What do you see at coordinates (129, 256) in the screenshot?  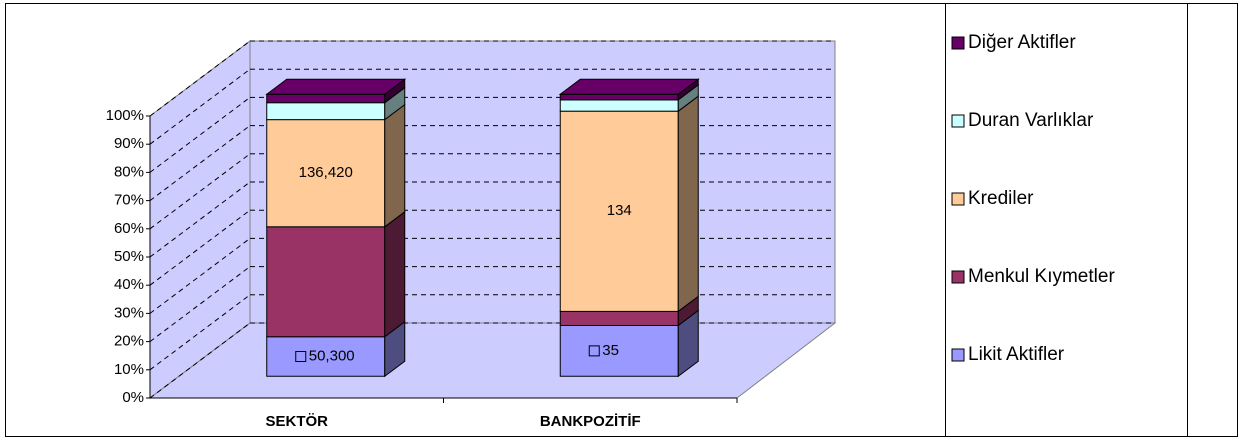 I see `y-tick-label: 50%` at bounding box center [129, 256].